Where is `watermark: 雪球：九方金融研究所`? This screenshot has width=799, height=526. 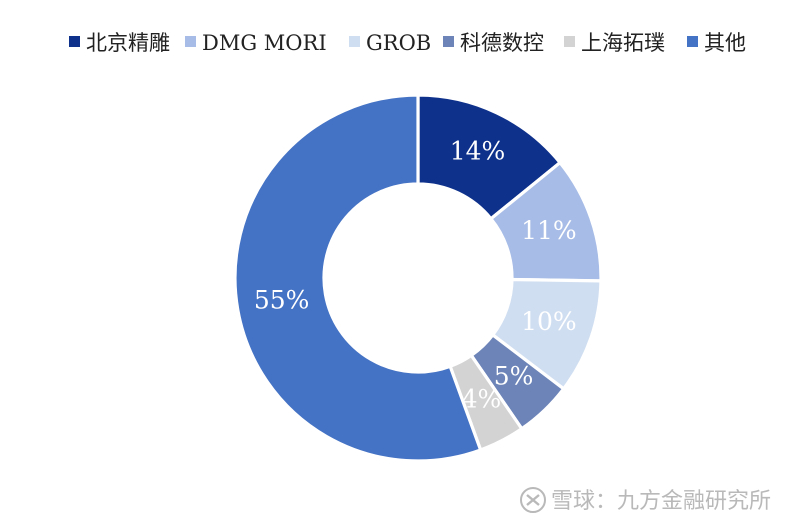
watermark: 雪球：九方金融研究所 is located at coordinates (645, 500).